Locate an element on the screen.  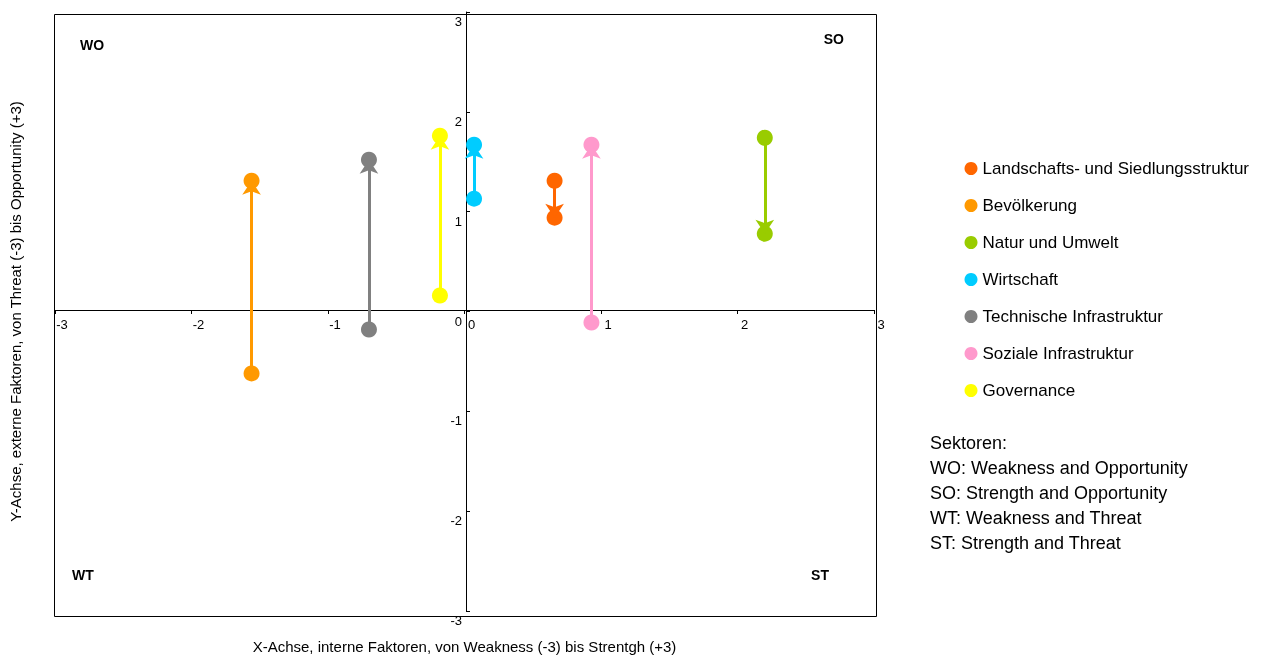
y-axis-title: Y-Achse, externe Faktoren, von Threat (-3) bis Opportunity (+3) is located at coordinates (15, 311).